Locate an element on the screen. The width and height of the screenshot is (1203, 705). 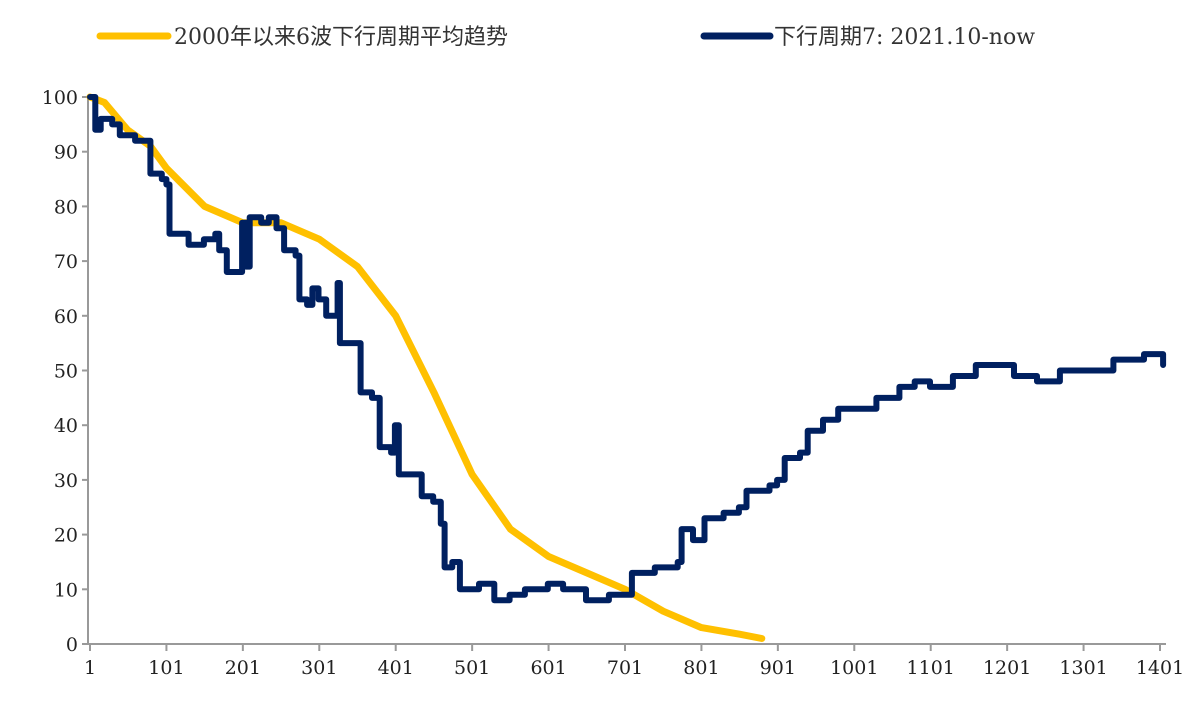
y-tick-label: 40 is located at coordinates (66, 426).